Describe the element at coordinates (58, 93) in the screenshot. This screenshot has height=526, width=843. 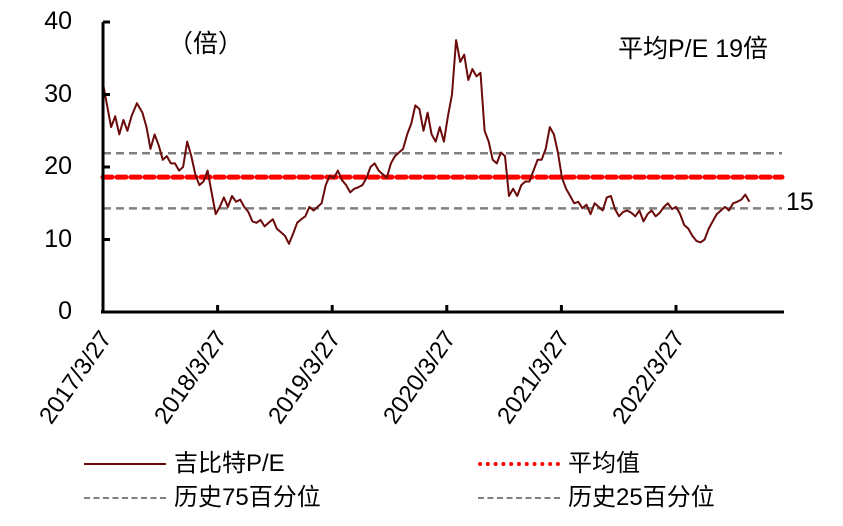
I see `y-tick-label: 30` at that location.